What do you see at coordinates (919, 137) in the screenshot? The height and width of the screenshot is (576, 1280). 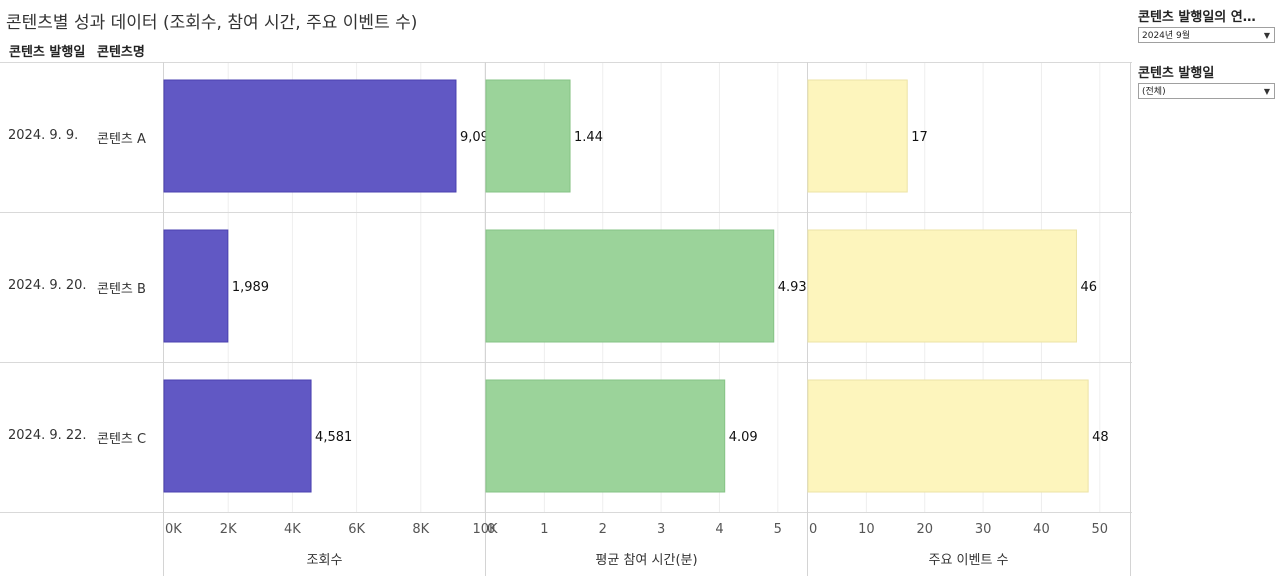 I see `data-label: 17` at bounding box center [919, 137].